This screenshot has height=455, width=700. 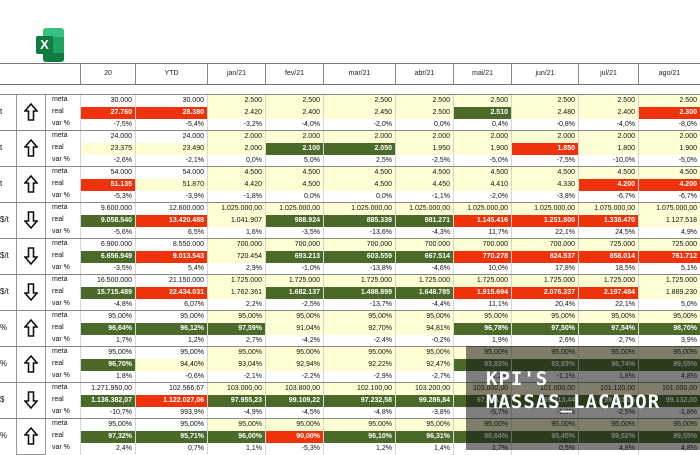 I want to click on var-cell: -2,7%, so click(x=424, y=377).